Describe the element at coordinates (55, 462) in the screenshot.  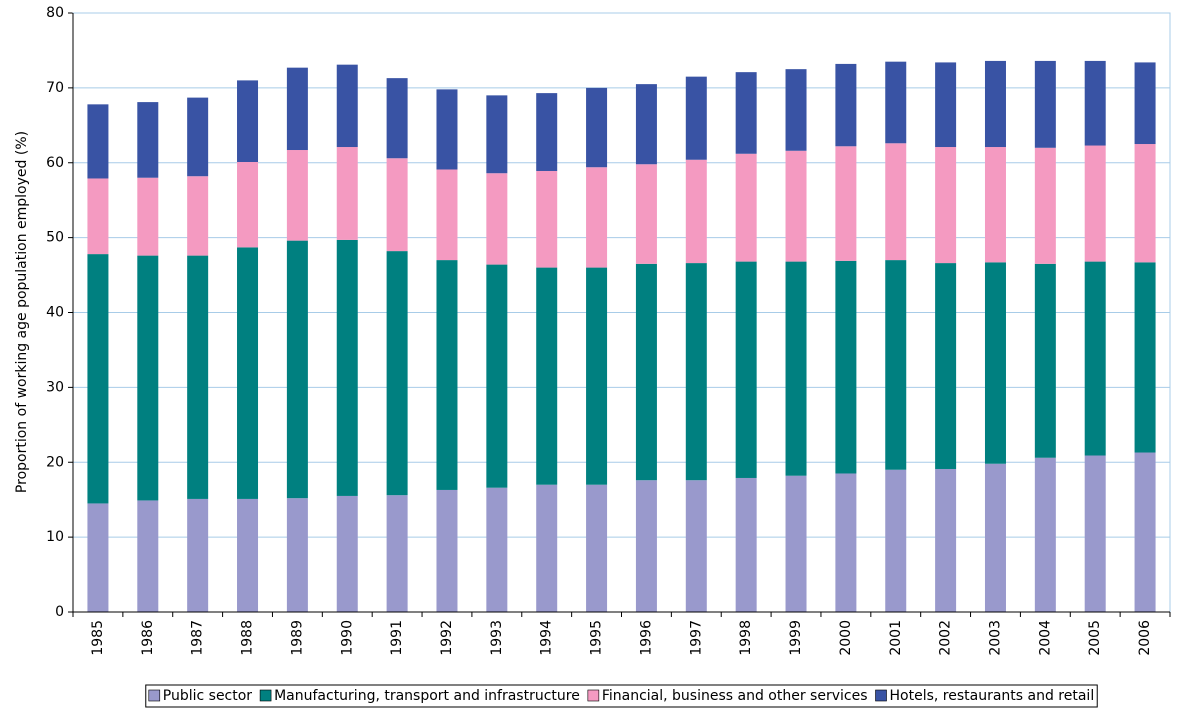
I see `y-tick-label: 20` at that location.